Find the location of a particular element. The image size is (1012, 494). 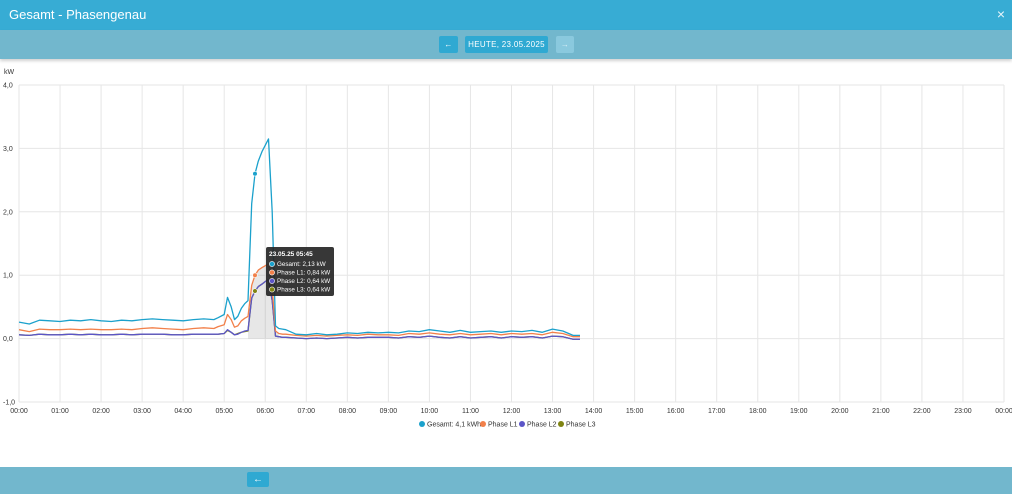

x-tick-label: 13:00 is located at coordinates (553, 411).